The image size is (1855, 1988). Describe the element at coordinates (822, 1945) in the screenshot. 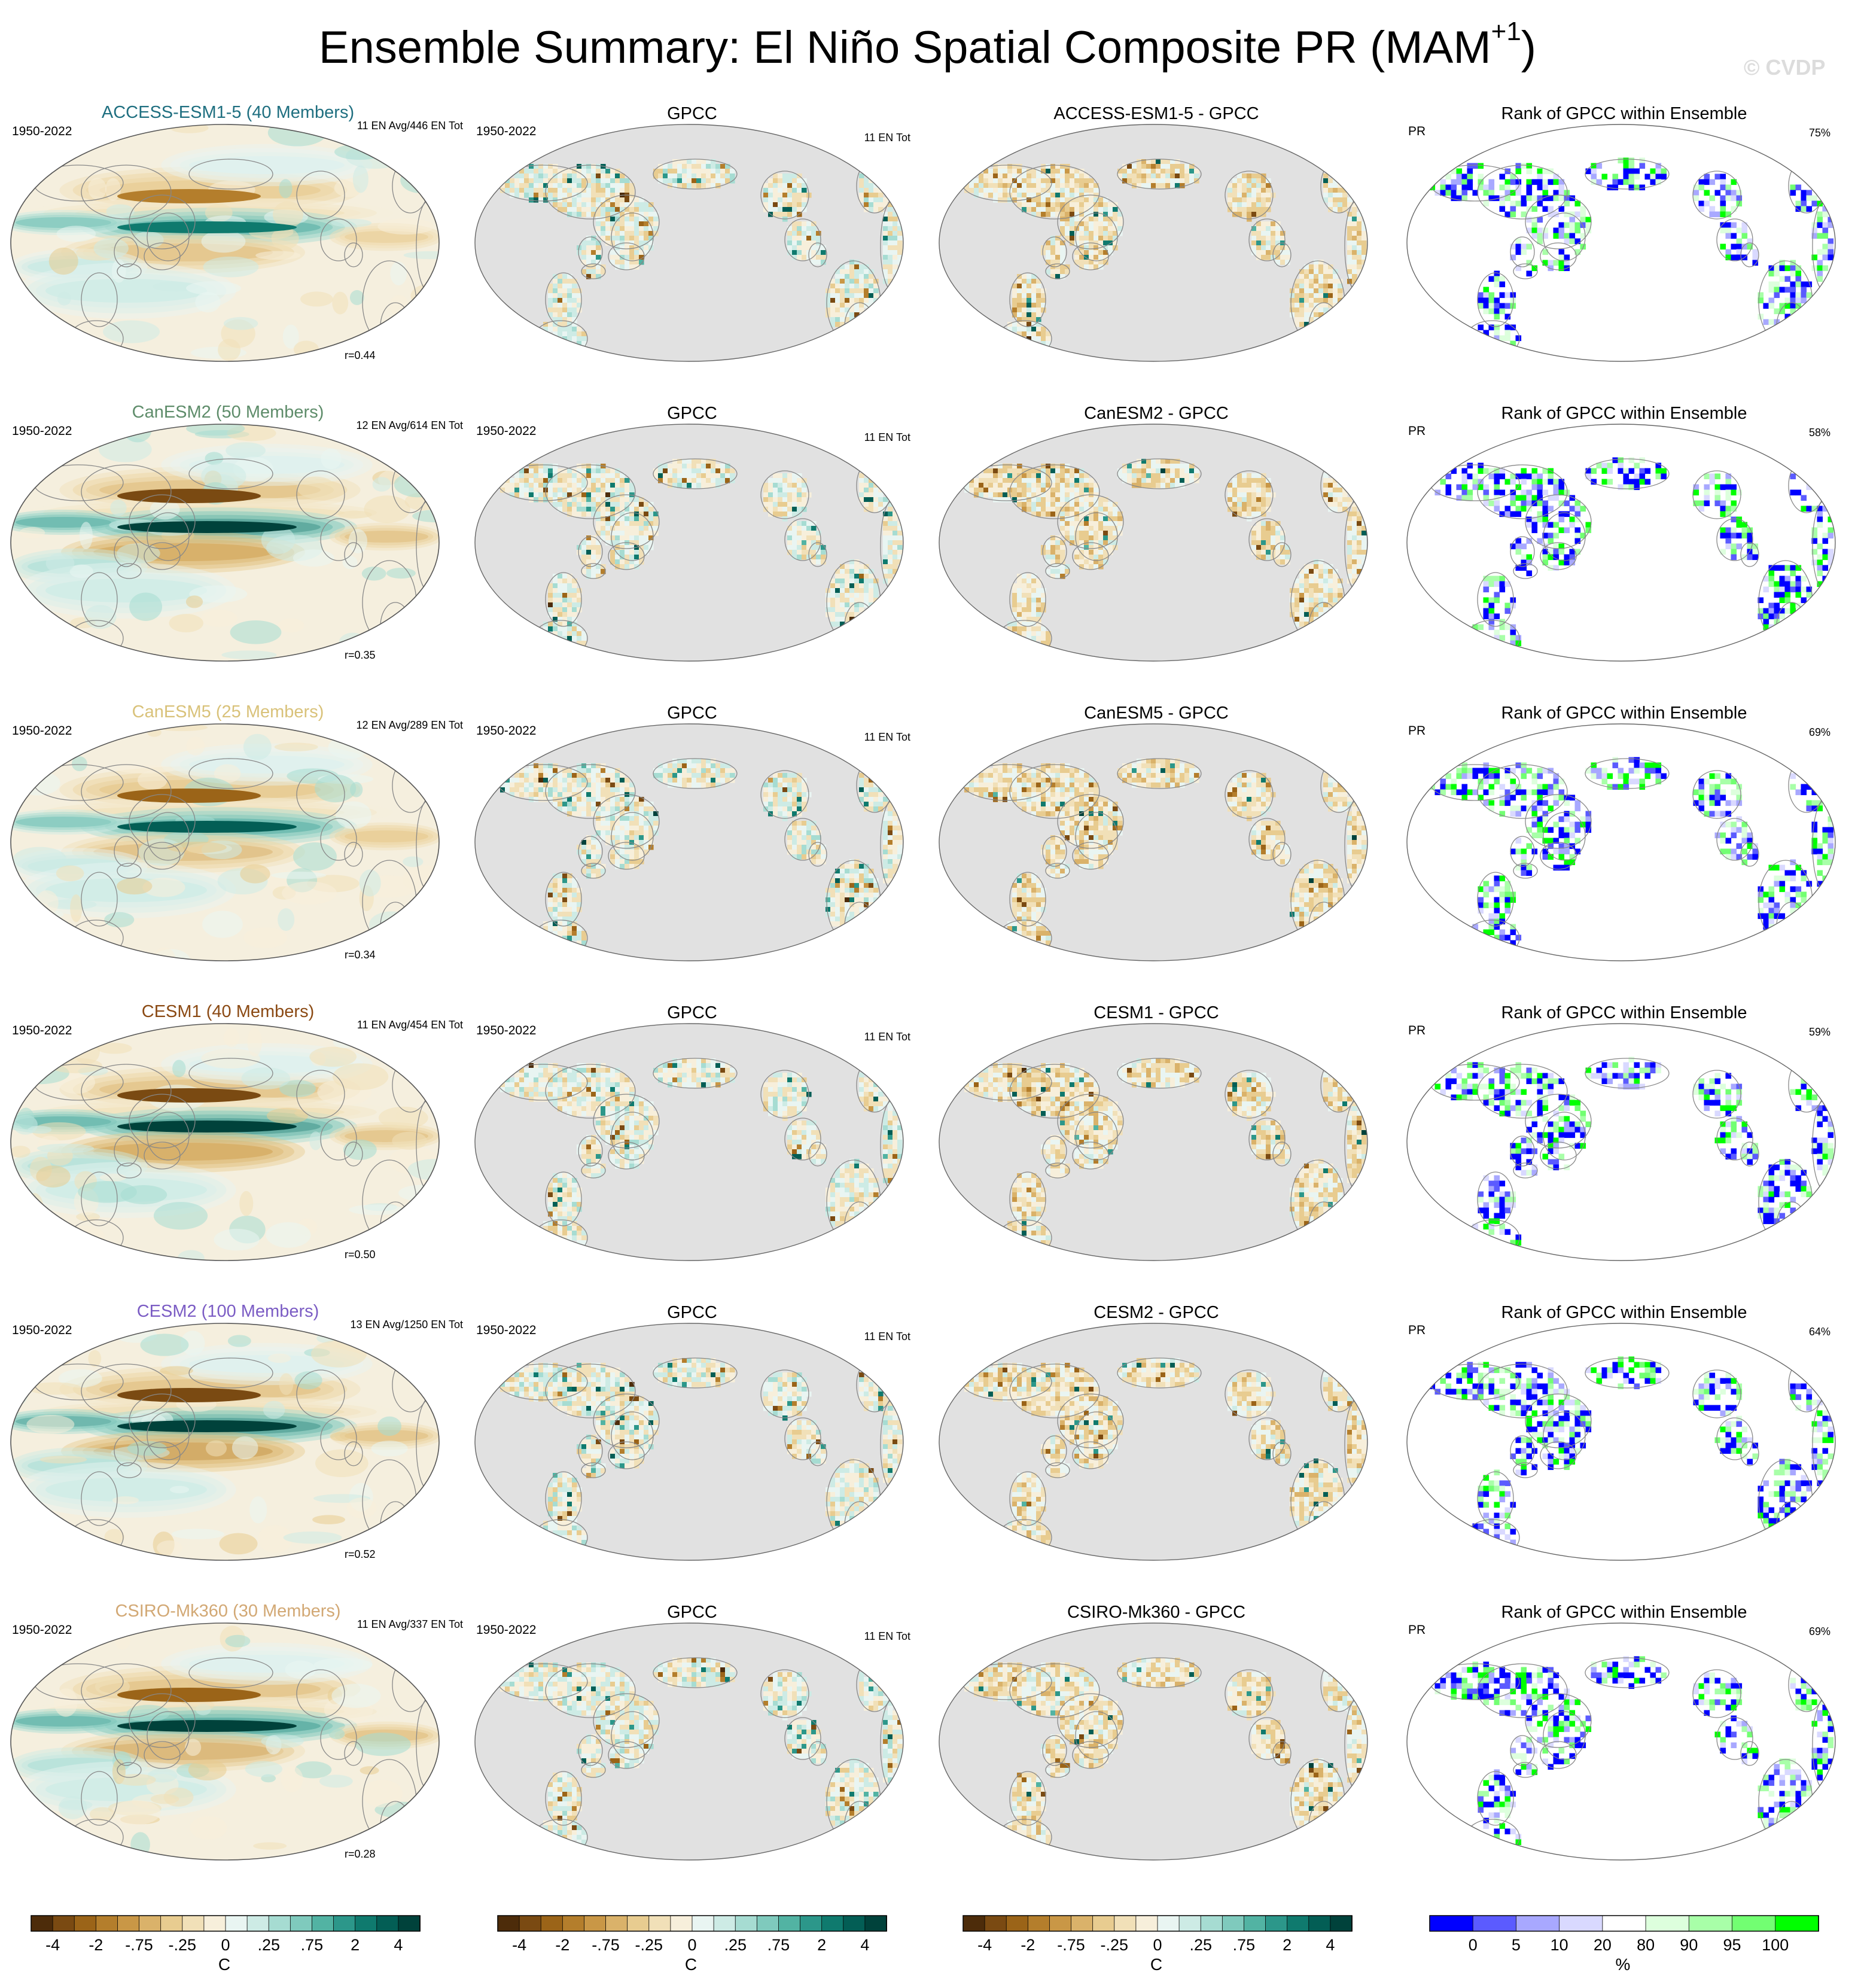

I see `colorbar-tick-label: 2` at that location.